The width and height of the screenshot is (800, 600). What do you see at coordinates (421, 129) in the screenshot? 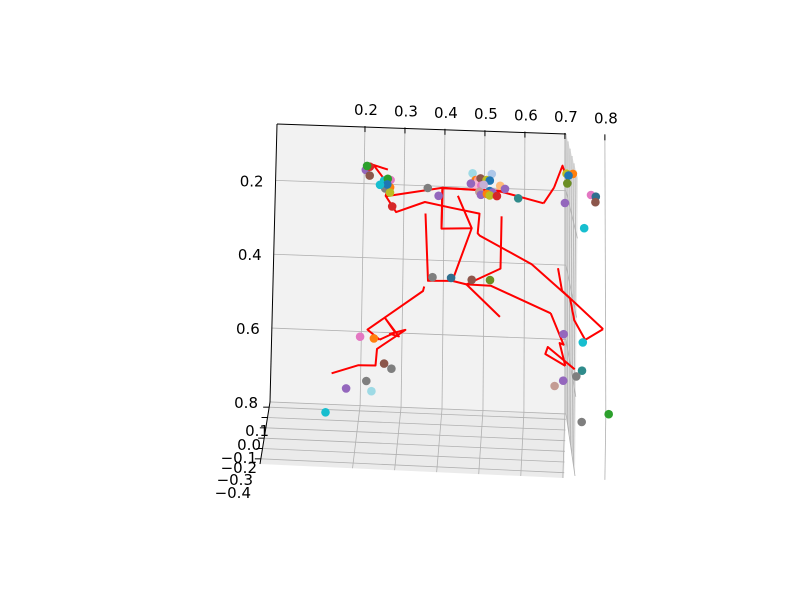
I see `x-axis-line` at bounding box center [421, 129].